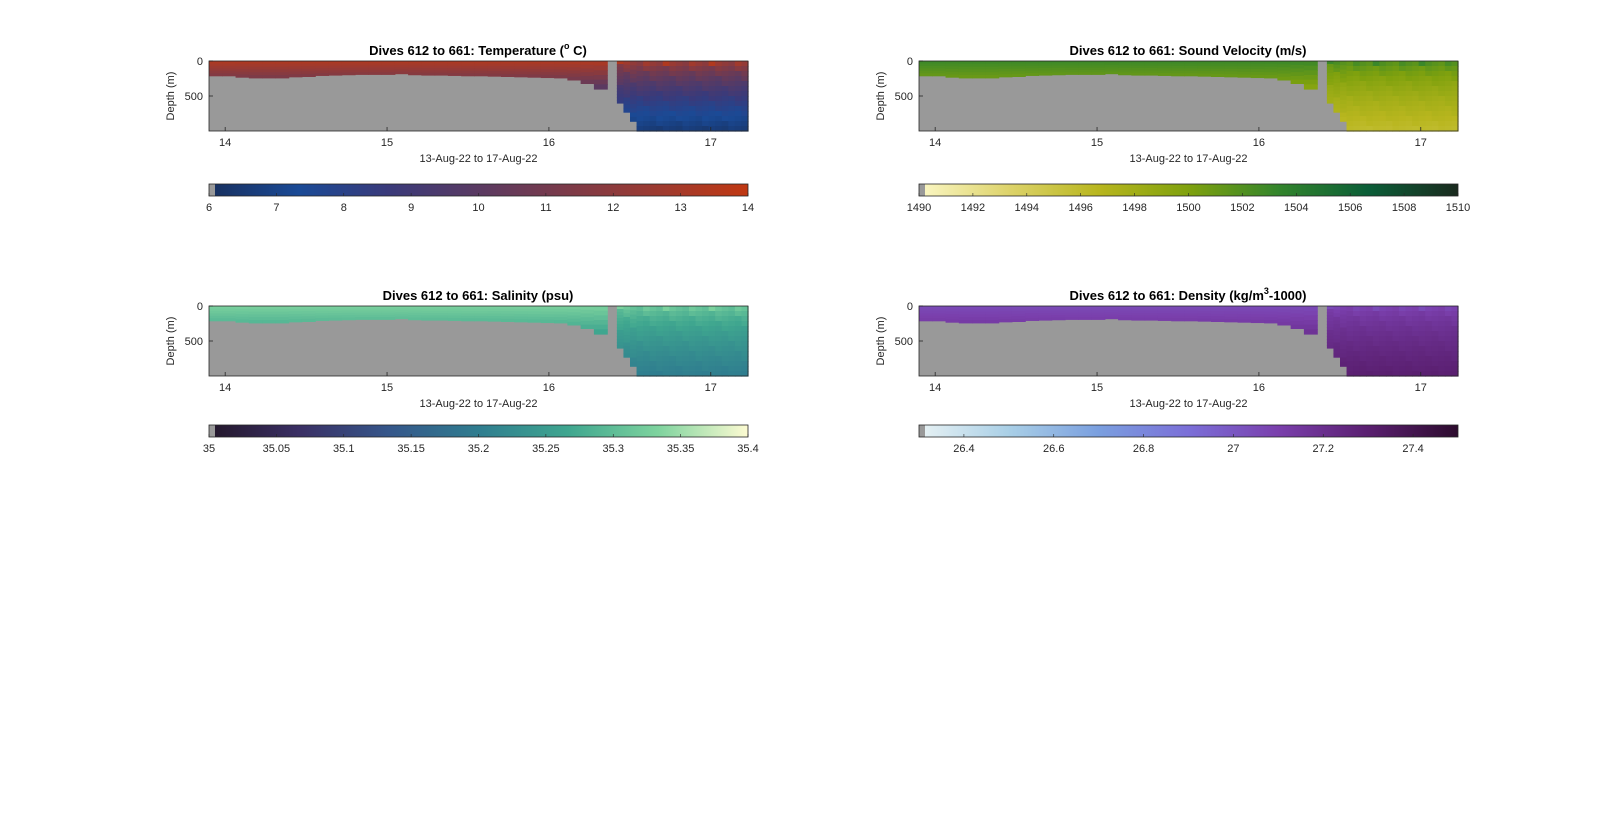 This screenshot has width=1600, height=815. What do you see at coordinates (276, 208) in the screenshot?
I see `temperature-colorbar-tick-label: 7` at bounding box center [276, 208].